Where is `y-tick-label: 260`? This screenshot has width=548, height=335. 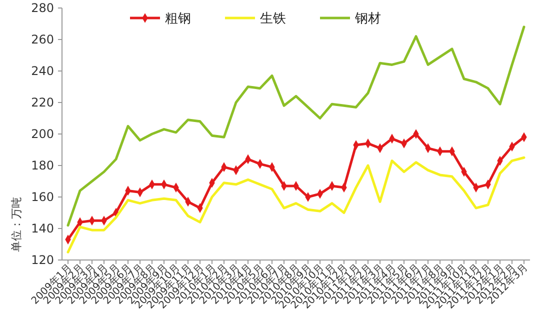
y-tick-label: 260 is located at coordinates (42, 39).